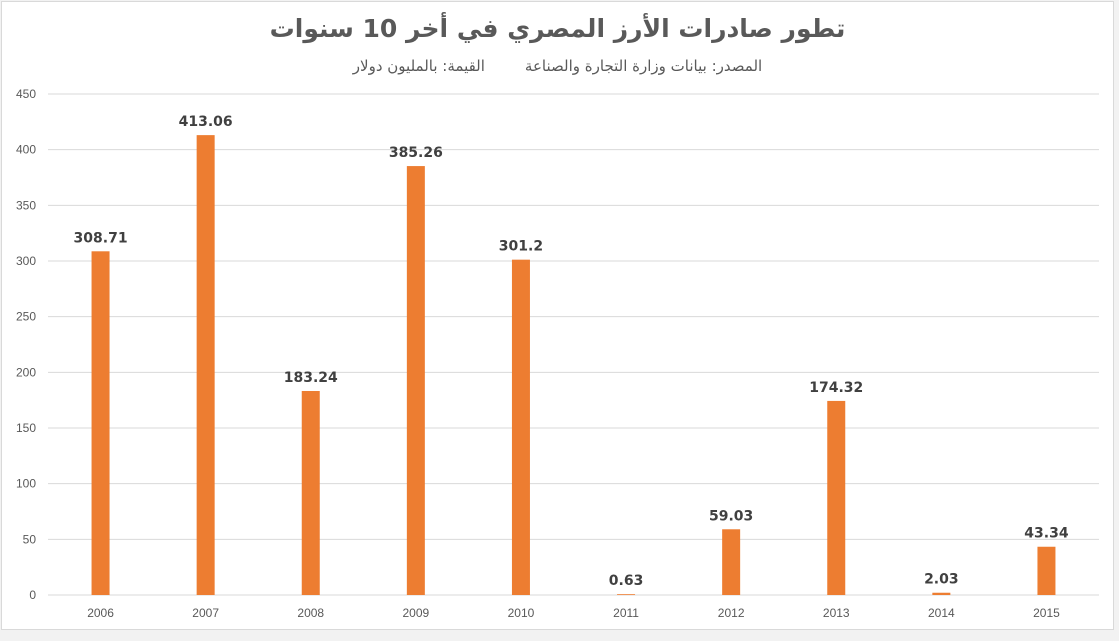 The height and width of the screenshot is (641, 1119). What do you see at coordinates (557, 28) in the screenshot?
I see `chart-title: تطور صادرات الأرز المصري في أخر 10 سنوات` at bounding box center [557, 28].